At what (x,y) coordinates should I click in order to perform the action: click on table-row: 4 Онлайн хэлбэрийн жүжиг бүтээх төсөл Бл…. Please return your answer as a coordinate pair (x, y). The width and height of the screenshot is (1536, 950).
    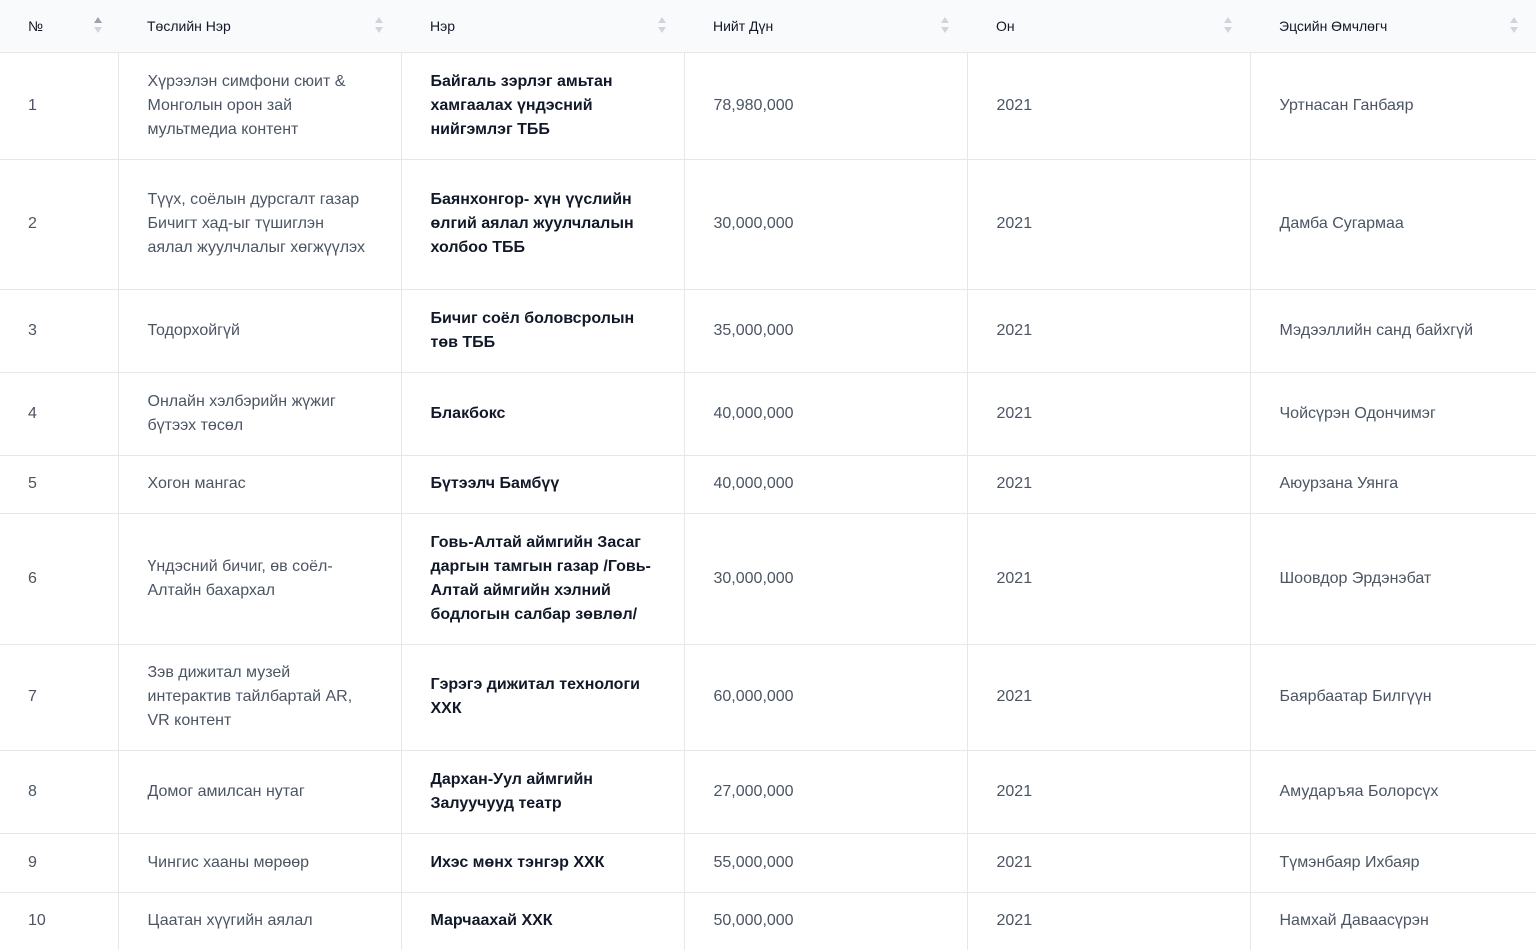
    Looking at the image, I should click on (768, 413).